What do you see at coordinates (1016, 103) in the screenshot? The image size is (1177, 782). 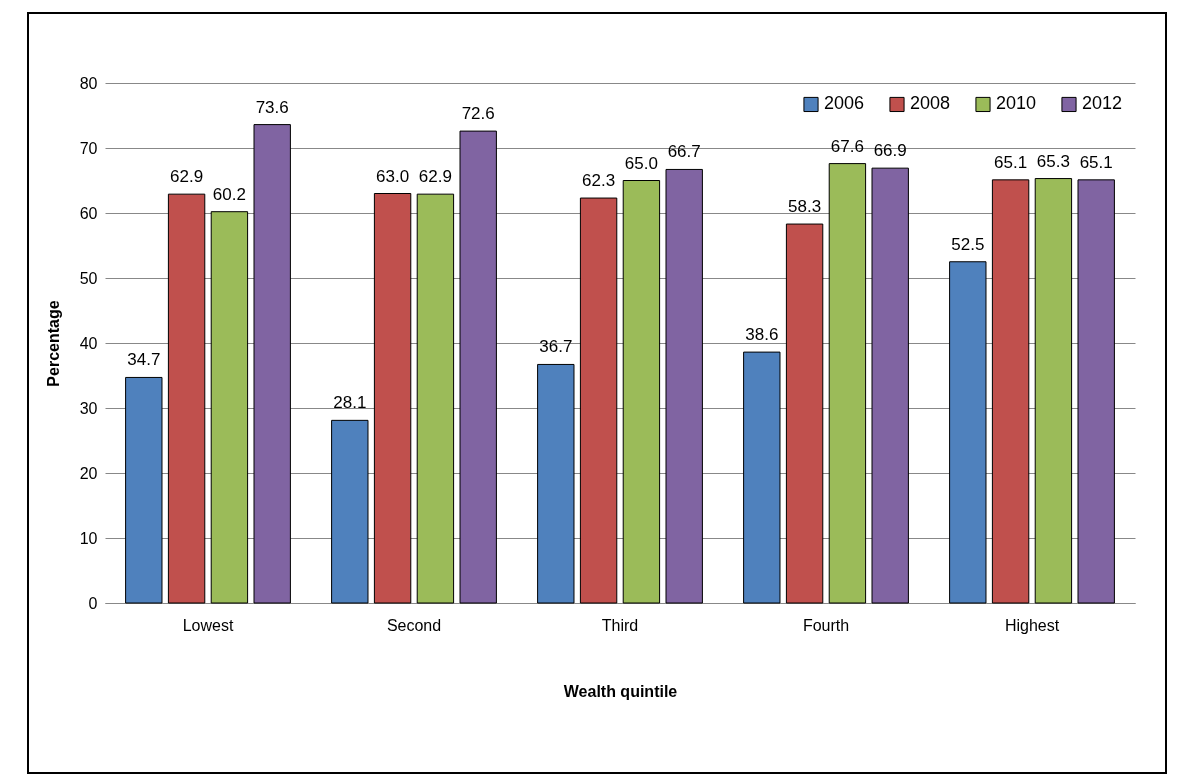 I see `legend-label: 2010` at bounding box center [1016, 103].